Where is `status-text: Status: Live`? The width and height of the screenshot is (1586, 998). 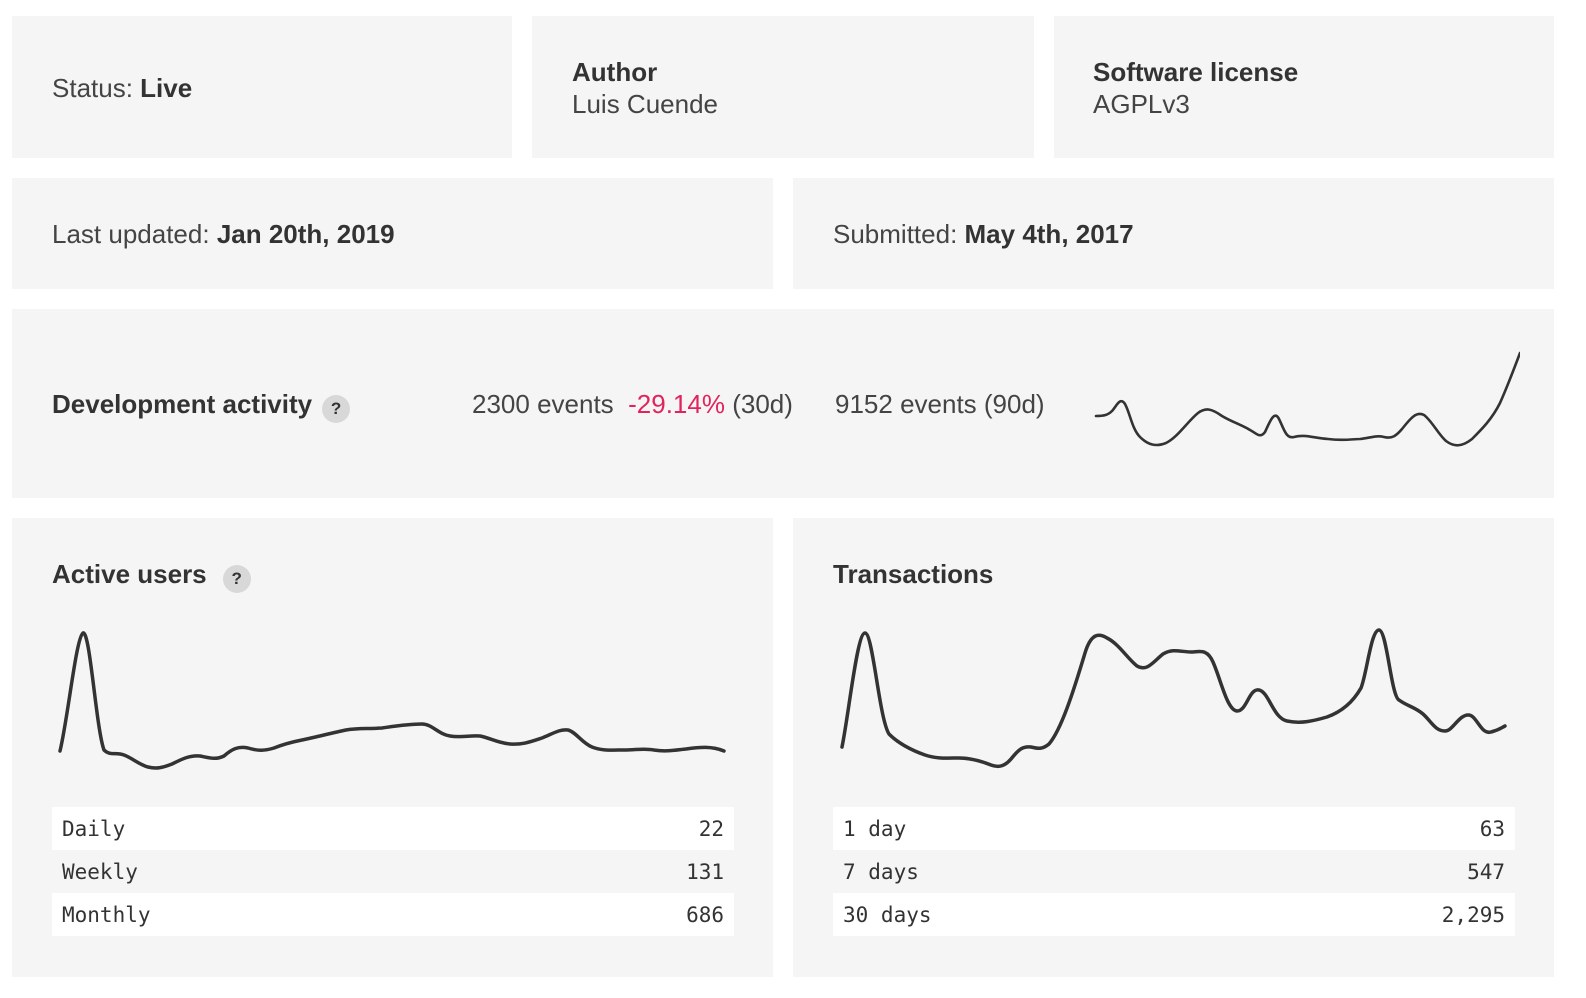
status-text: Status: Live is located at coordinates (122, 88).